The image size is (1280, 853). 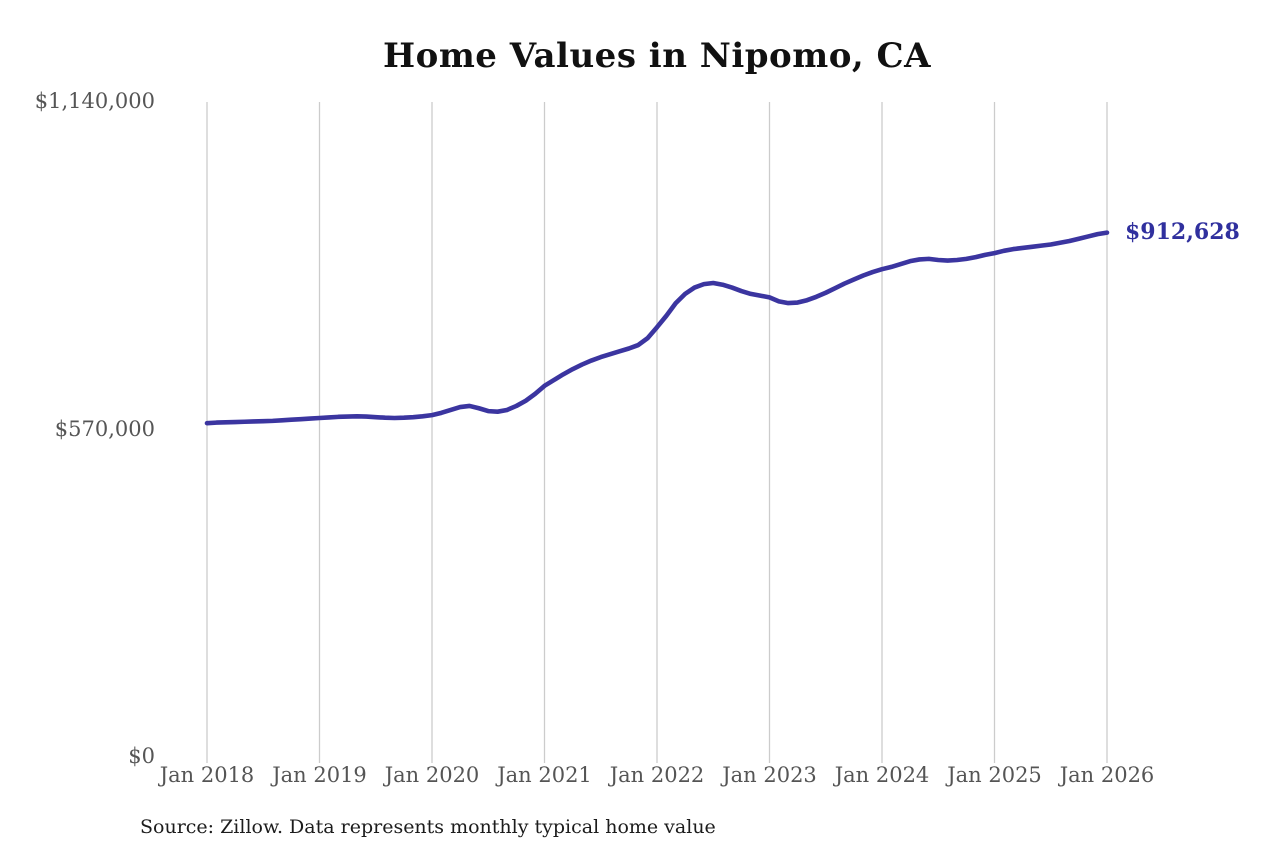 I want to click on chart-title: Home Values in Nipomo, CA, so click(x=657, y=56).